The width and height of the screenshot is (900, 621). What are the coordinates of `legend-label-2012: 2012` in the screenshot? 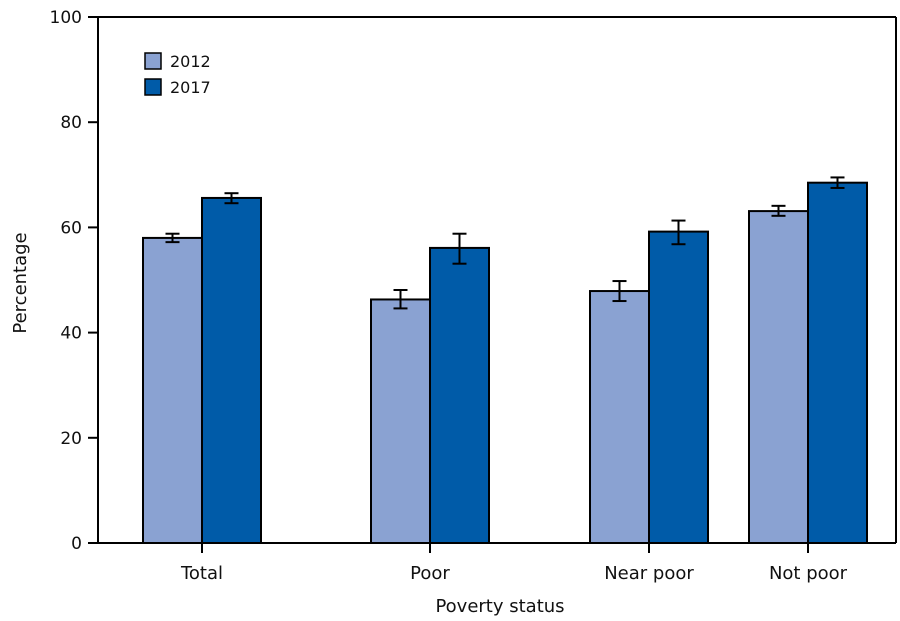 It's located at (190, 61).